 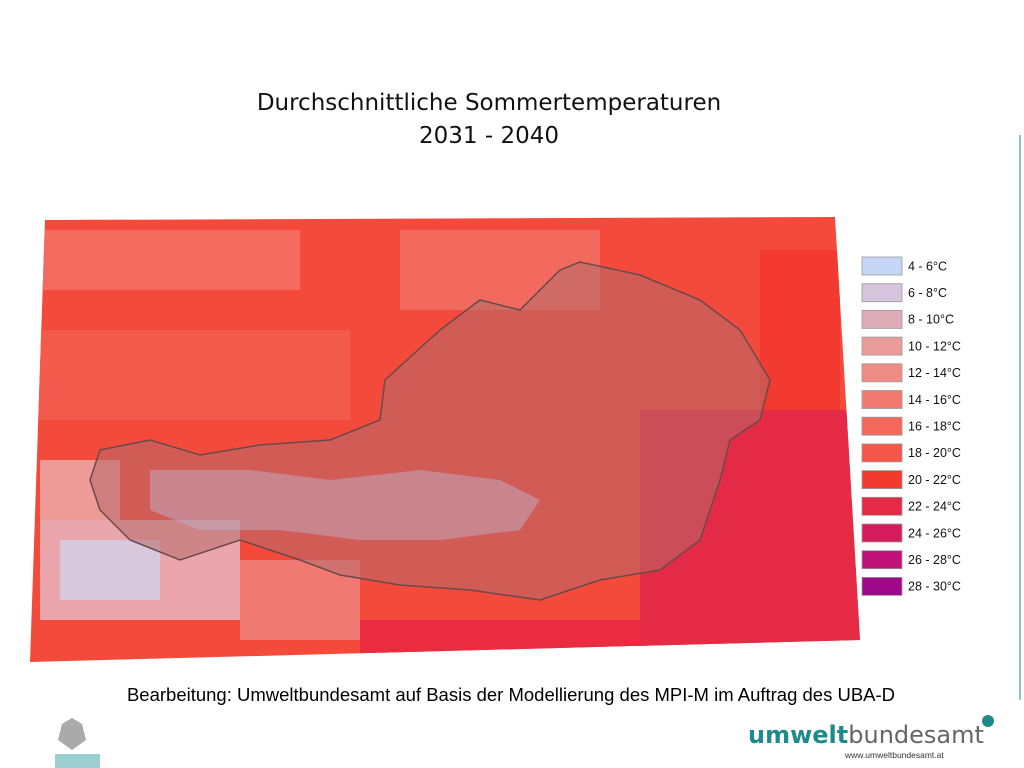 I want to click on legend-label: 22 - 24°C, so click(x=934, y=507).